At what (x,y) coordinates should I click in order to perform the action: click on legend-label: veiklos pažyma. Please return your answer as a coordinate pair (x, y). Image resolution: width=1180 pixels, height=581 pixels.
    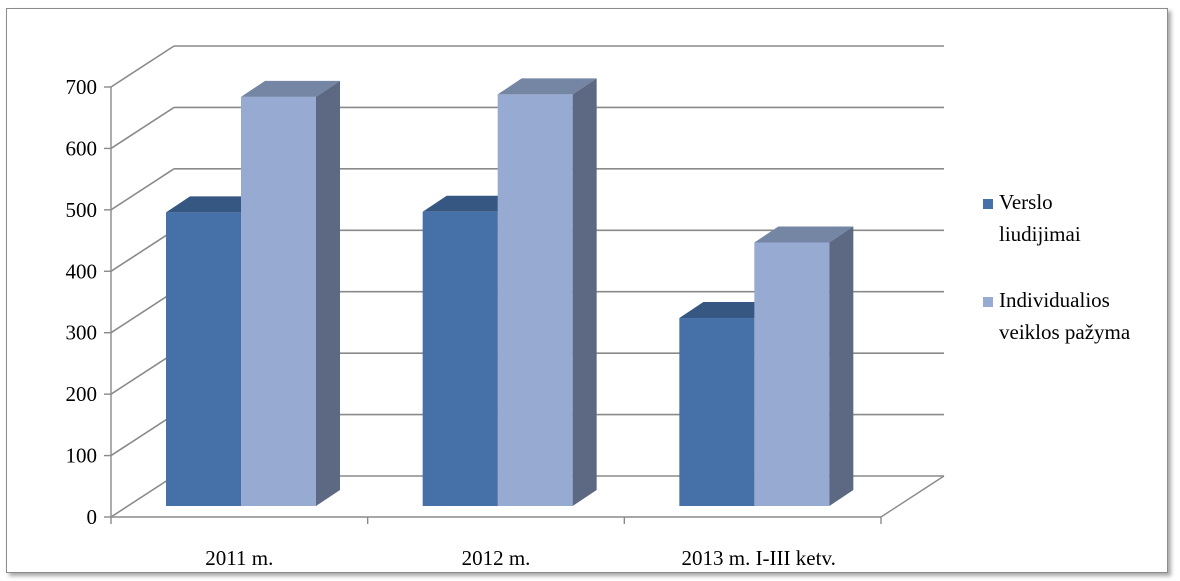
    Looking at the image, I should click on (1065, 332).